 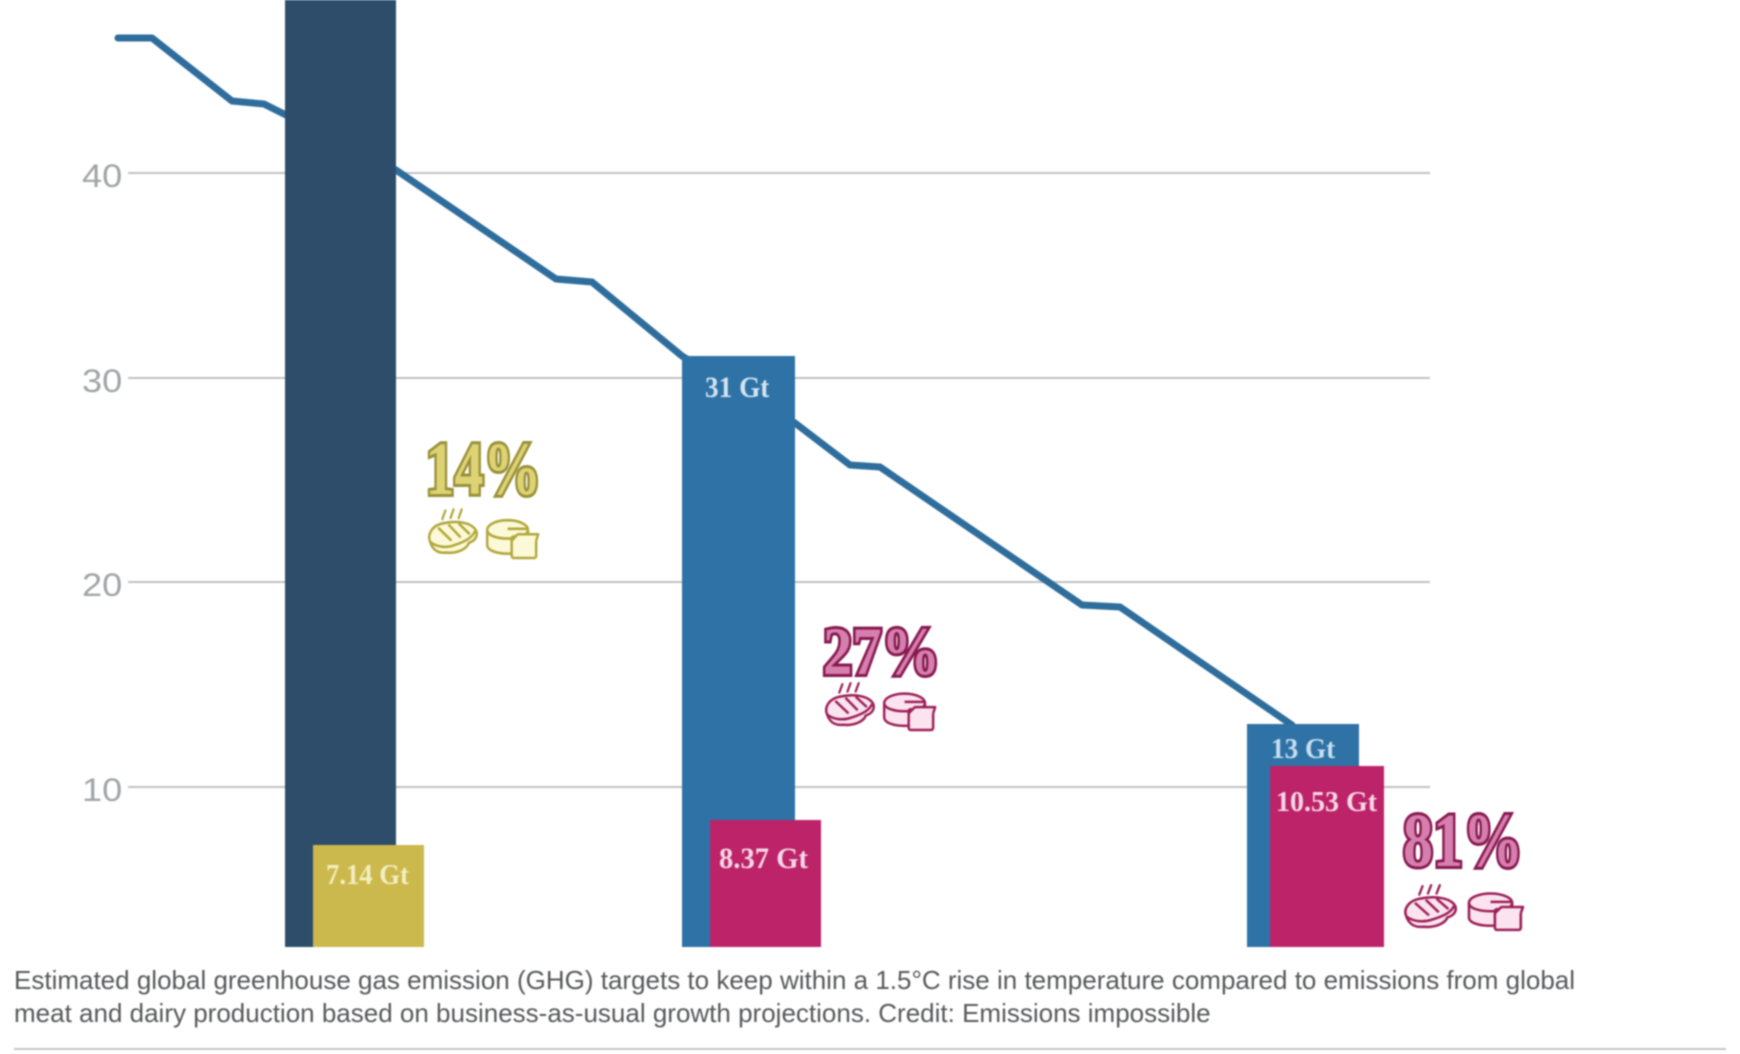 I want to click on svg-text: 14%, so click(x=484, y=469).